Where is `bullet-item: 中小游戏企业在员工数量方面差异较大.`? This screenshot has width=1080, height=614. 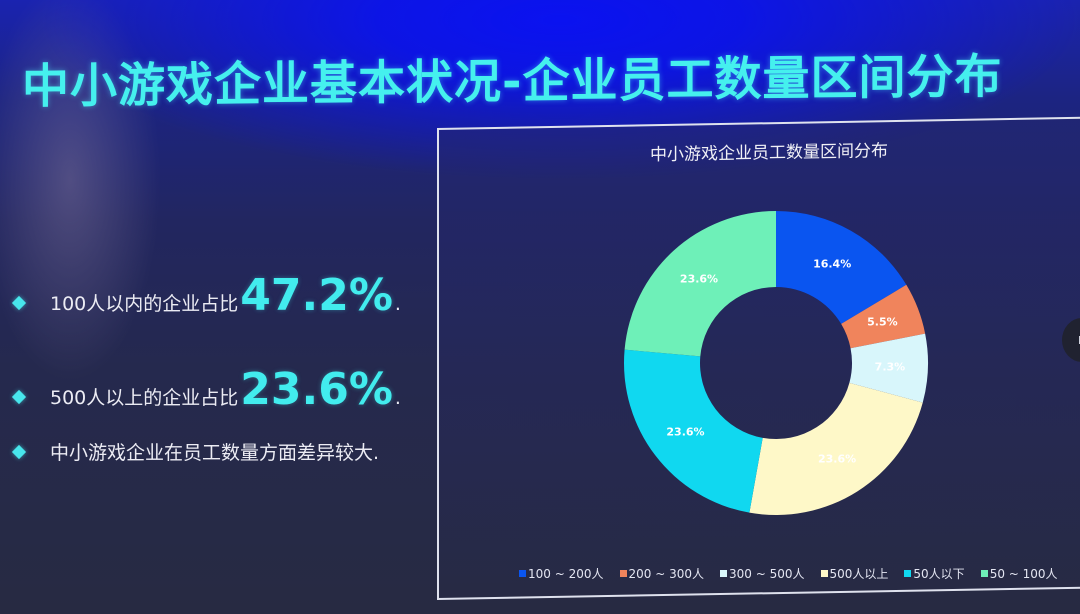
bullet-item: 中小游戏企业在员工数量方面差异较大. is located at coordinates (195, 451).